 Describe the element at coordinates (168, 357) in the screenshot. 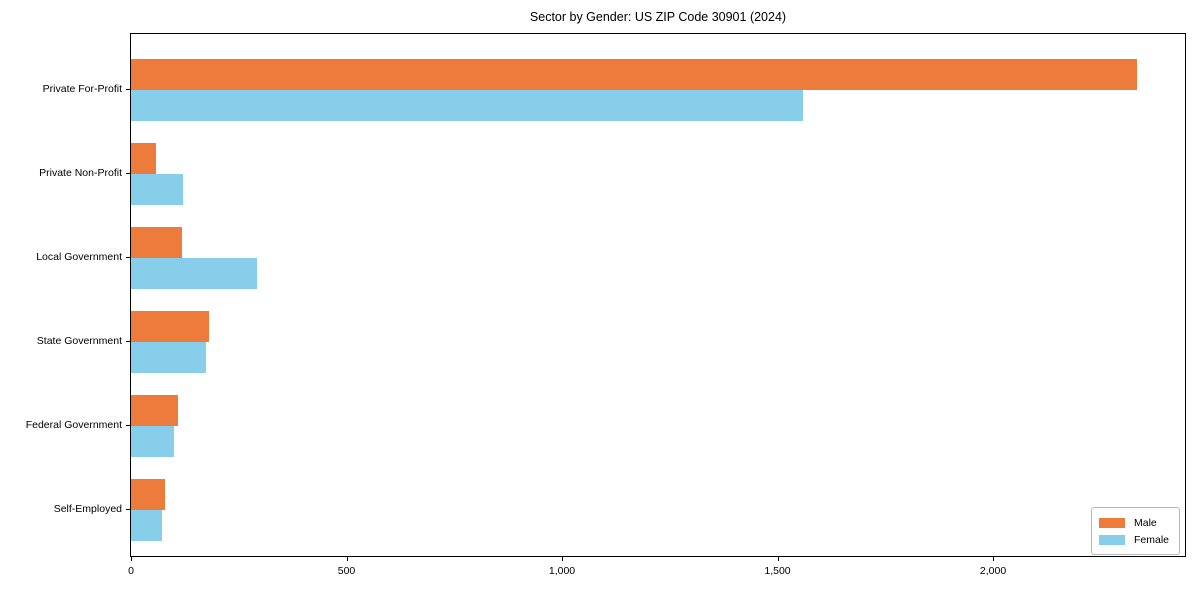

I see `bar-female-state-government` at that location.